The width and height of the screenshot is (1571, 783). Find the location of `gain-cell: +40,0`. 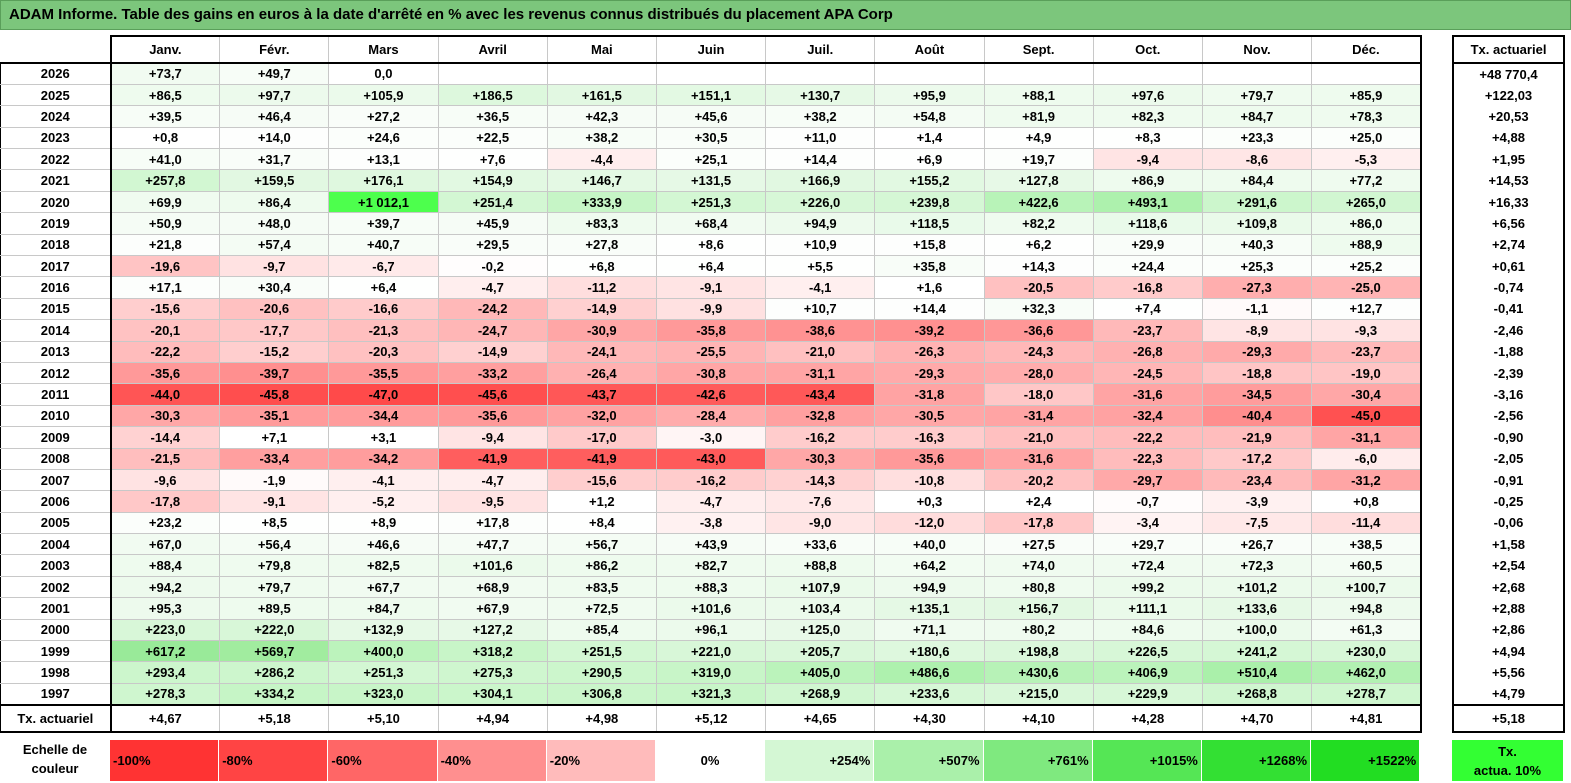

gain-cell: +40,0 is located at coordinates (929, 544).